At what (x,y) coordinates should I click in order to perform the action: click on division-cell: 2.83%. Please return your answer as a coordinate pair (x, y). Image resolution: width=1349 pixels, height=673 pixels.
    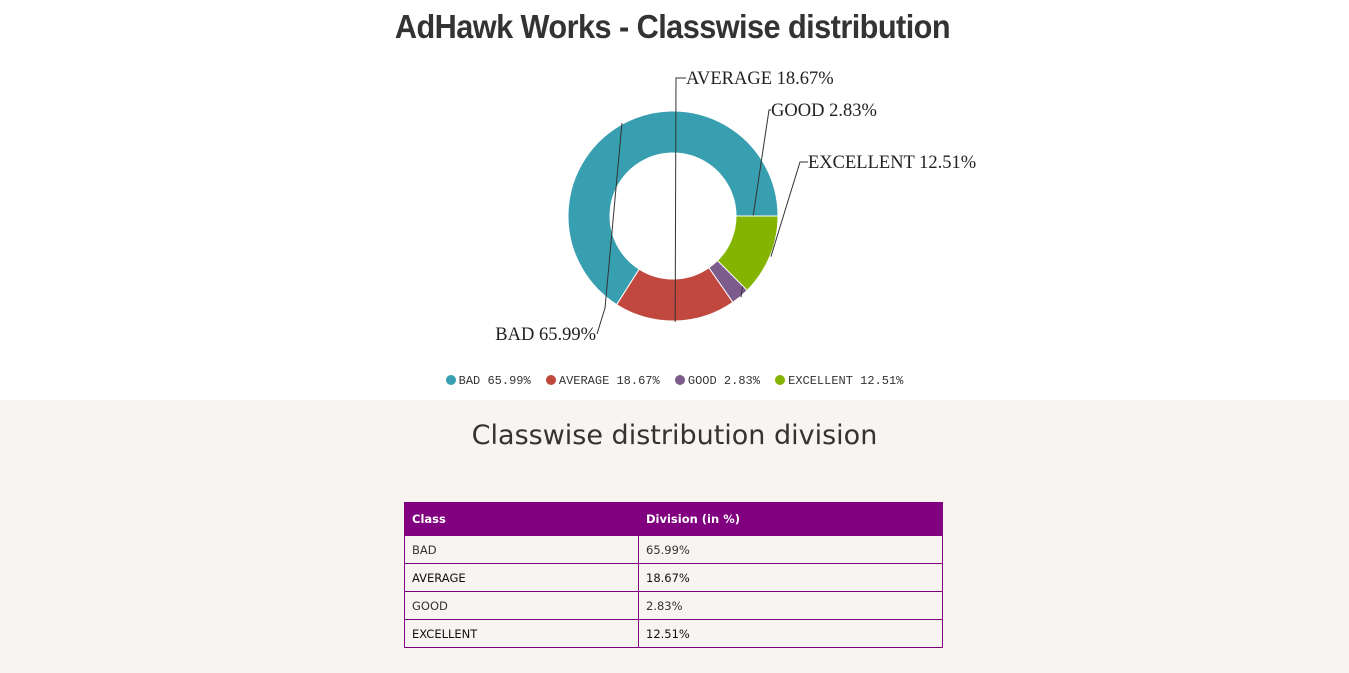
    Looking at the image, I should click on (790, 605).